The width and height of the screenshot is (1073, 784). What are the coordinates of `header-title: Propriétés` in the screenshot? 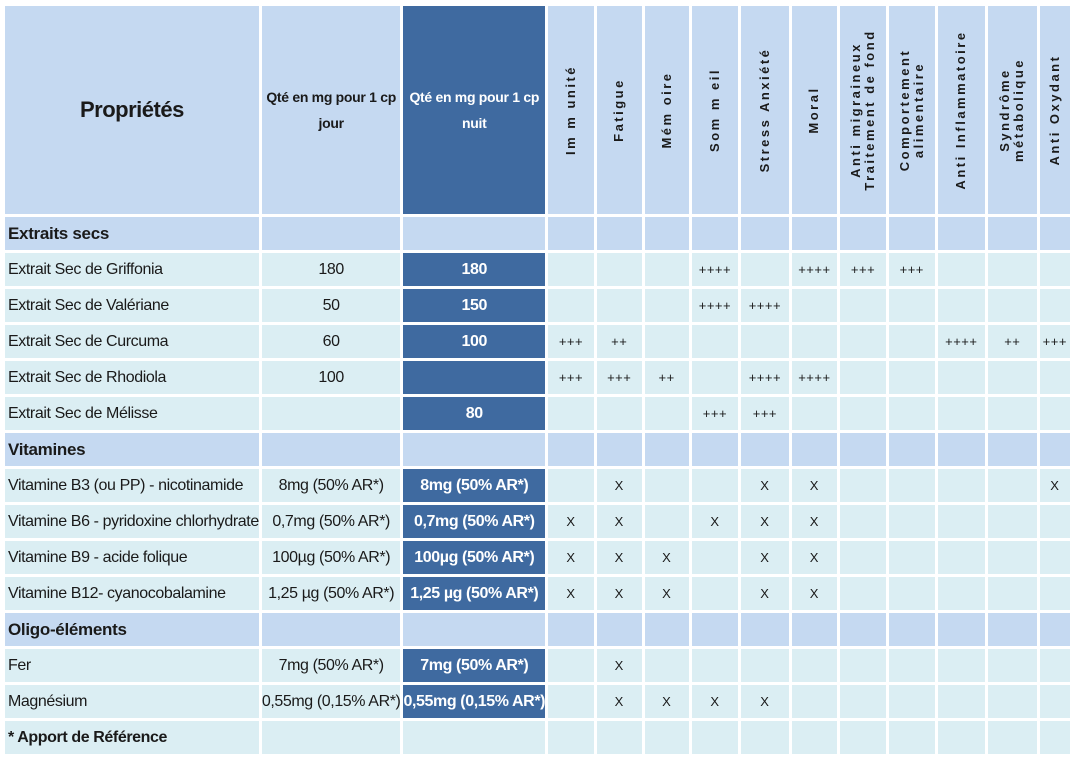 It's located at (132, 110).